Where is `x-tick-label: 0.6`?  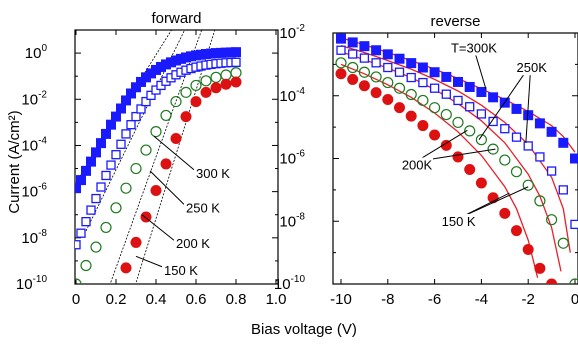
x-tick-label: 0.6 is located at coordinates (196, 299).